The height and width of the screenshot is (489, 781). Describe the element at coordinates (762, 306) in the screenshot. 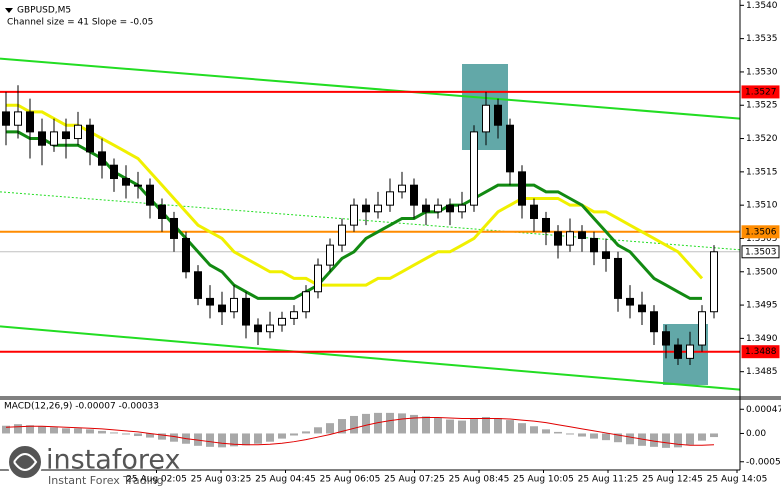

I see `y-tick-label: 1.3495` at that location.